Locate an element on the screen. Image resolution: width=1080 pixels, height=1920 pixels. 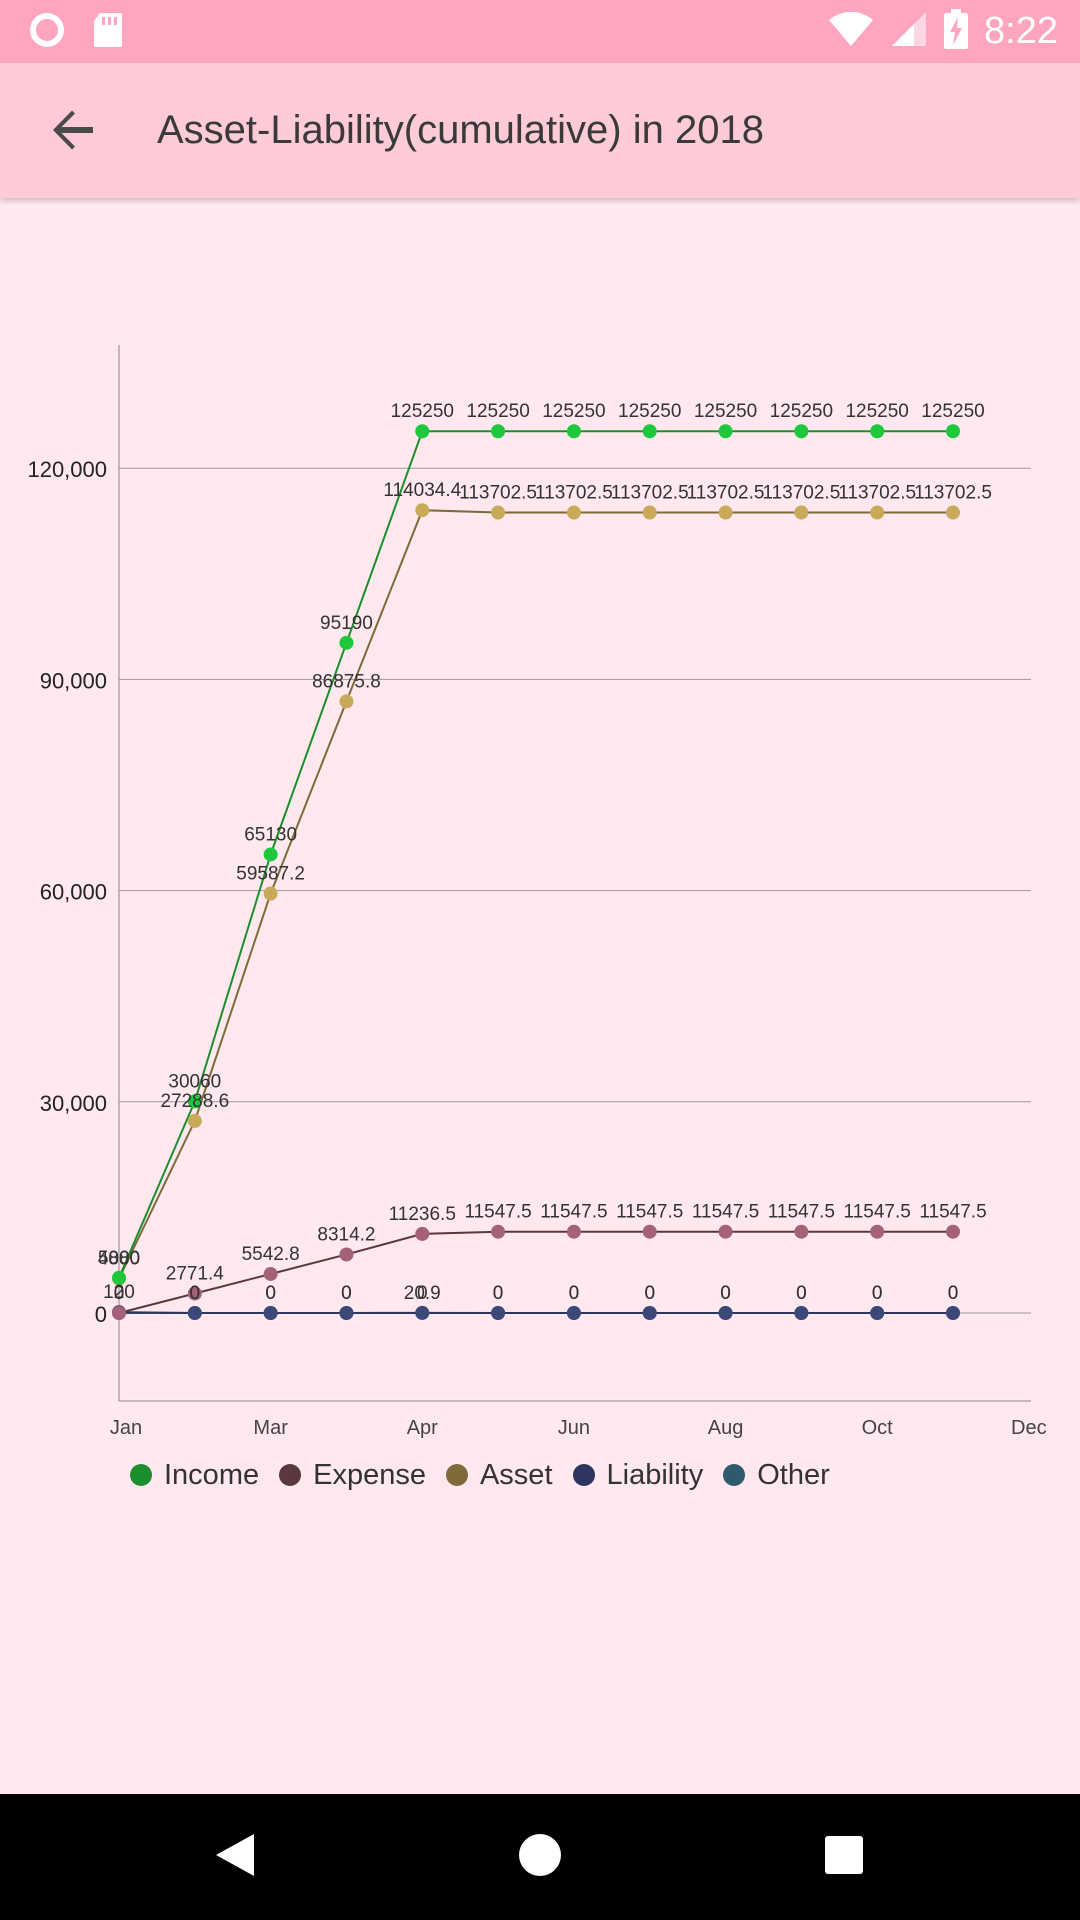
data-label-expense: 2771.4 is located at coordinates (195, 1273).